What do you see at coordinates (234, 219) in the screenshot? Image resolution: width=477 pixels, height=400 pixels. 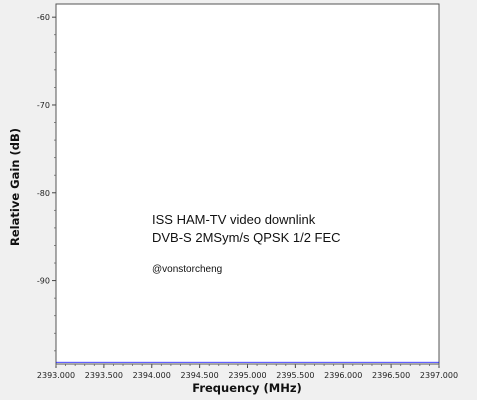 I see `annotation-title: ISS HAM-TV video downlink` at bounding box center [234, 219].